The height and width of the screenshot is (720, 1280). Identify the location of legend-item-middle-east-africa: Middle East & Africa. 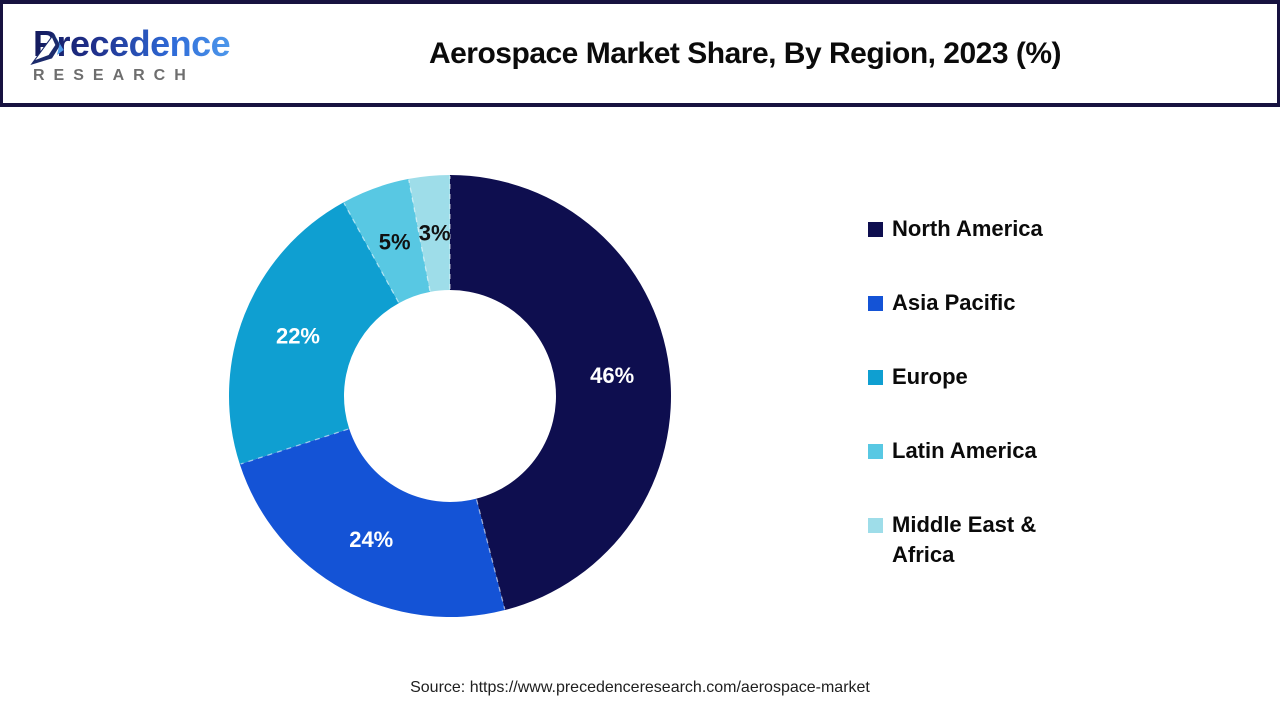
(972, 540).